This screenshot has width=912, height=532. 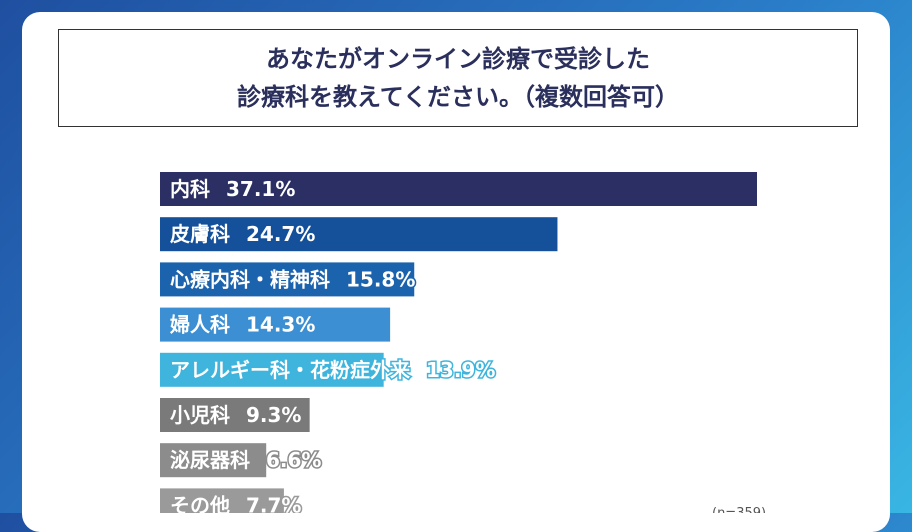 What do you see at coordinates (280, 234) in the screenshot?
I see `bar-value-1: 24.7%` at bounding box center [280, 234].